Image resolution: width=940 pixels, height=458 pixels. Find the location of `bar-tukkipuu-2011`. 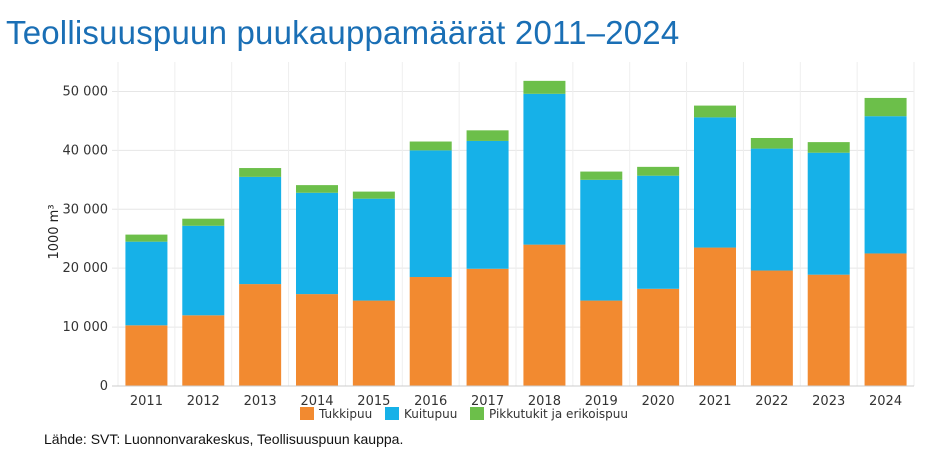

bar-tukkipuu-2011 is located at coordinates (146, 355).